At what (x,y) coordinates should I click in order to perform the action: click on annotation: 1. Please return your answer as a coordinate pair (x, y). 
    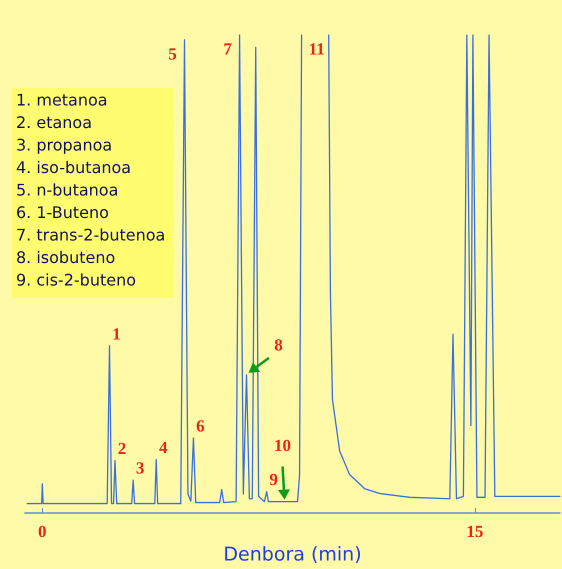
    Looking at the image, I should click on (116, 334).